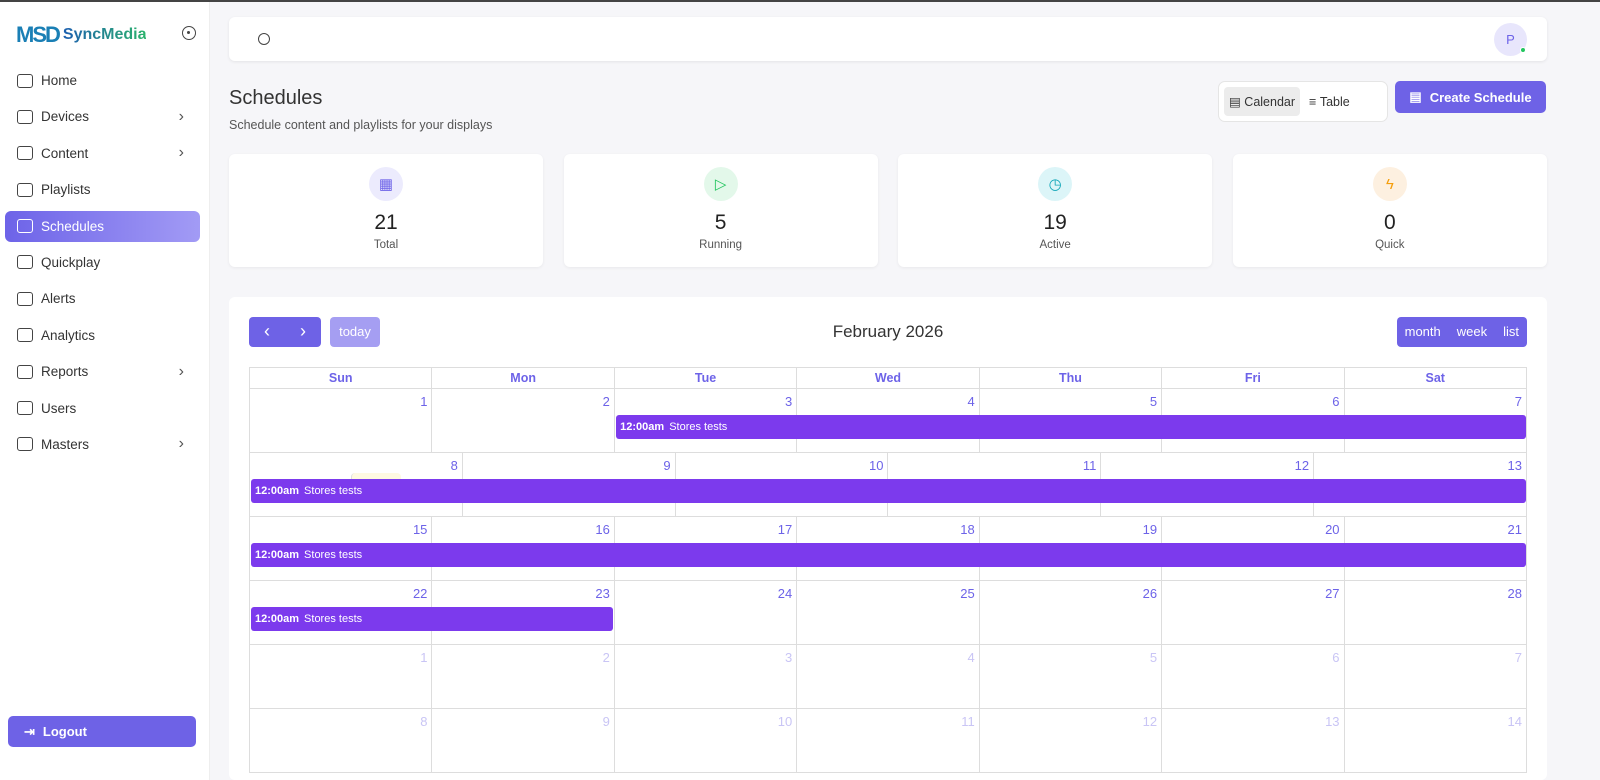 The height and width of the screenshot is (780, 1600). What do you see at coordinates (1470, 97) in the screenshot?
I see `create-schedule-button: ▤ Create Schedule` at bounding box center [1470, 97].